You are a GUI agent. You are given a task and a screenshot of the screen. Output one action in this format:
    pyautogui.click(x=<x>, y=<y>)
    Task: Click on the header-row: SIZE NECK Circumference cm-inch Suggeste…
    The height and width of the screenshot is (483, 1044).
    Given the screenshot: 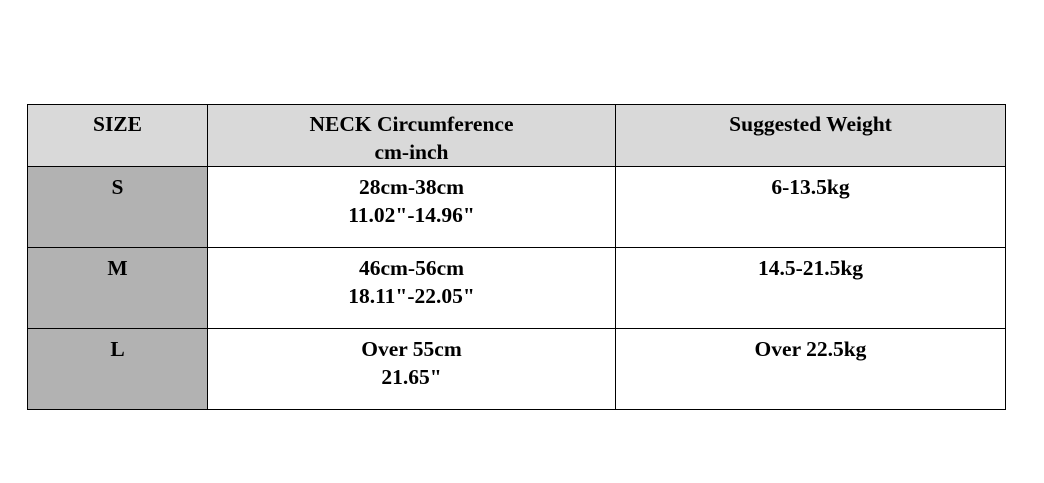 What is the action you would take?
    pyautogui.click(x=516, y=135)
    